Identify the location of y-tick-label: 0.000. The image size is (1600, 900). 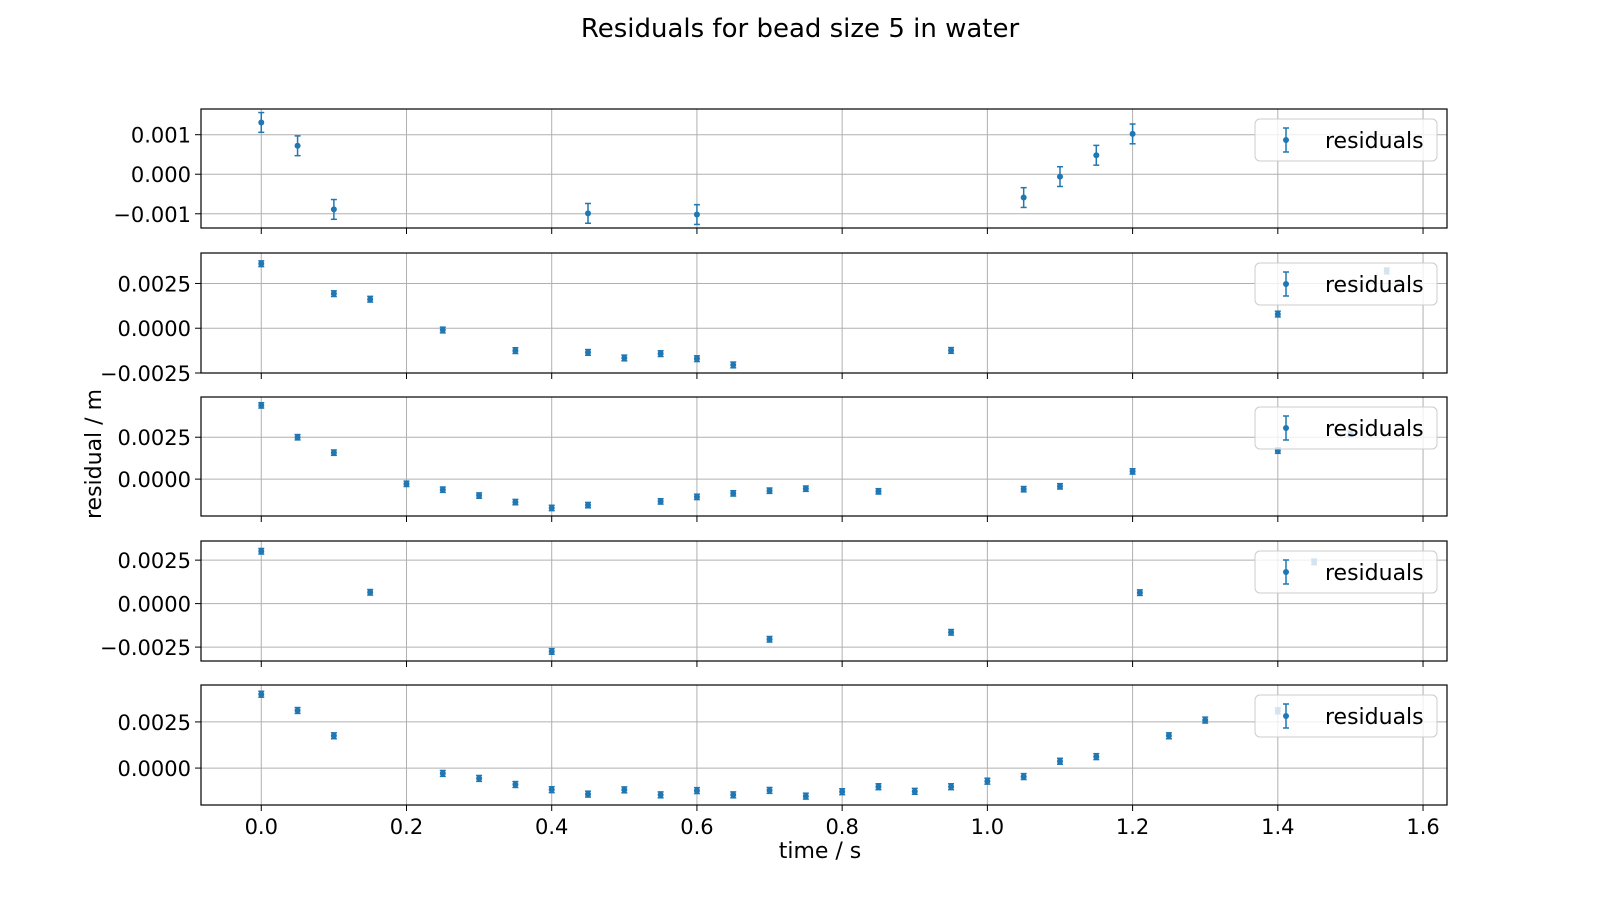
(161, 175).